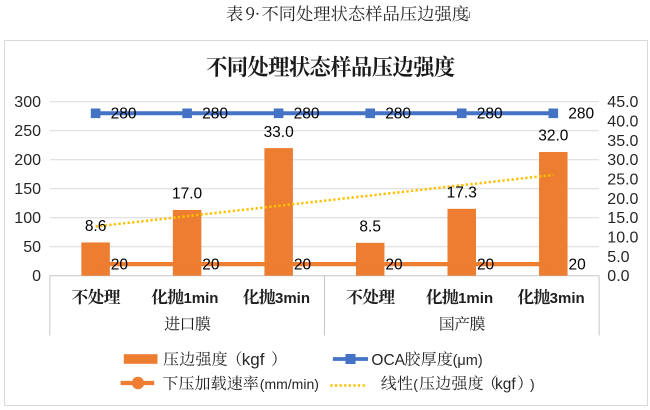 This screenshot has height=410, width=650. Describe the element at coordinates (388, 360) in the screenshot. I see `svg-text: OCA` at that location.